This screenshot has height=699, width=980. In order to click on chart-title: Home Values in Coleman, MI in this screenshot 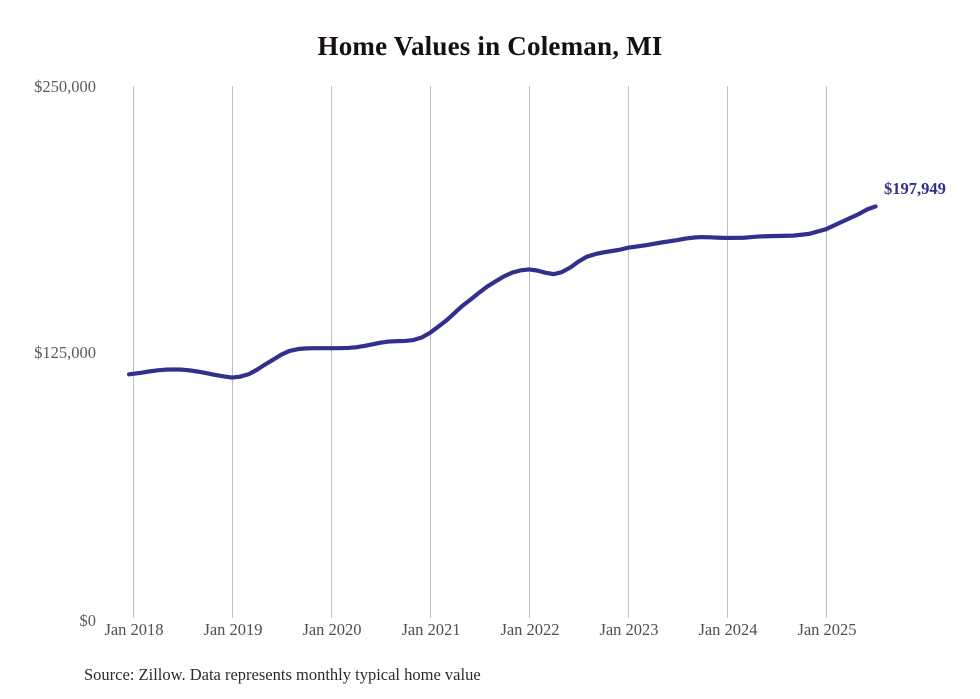, I will do `click(490, 46)`.